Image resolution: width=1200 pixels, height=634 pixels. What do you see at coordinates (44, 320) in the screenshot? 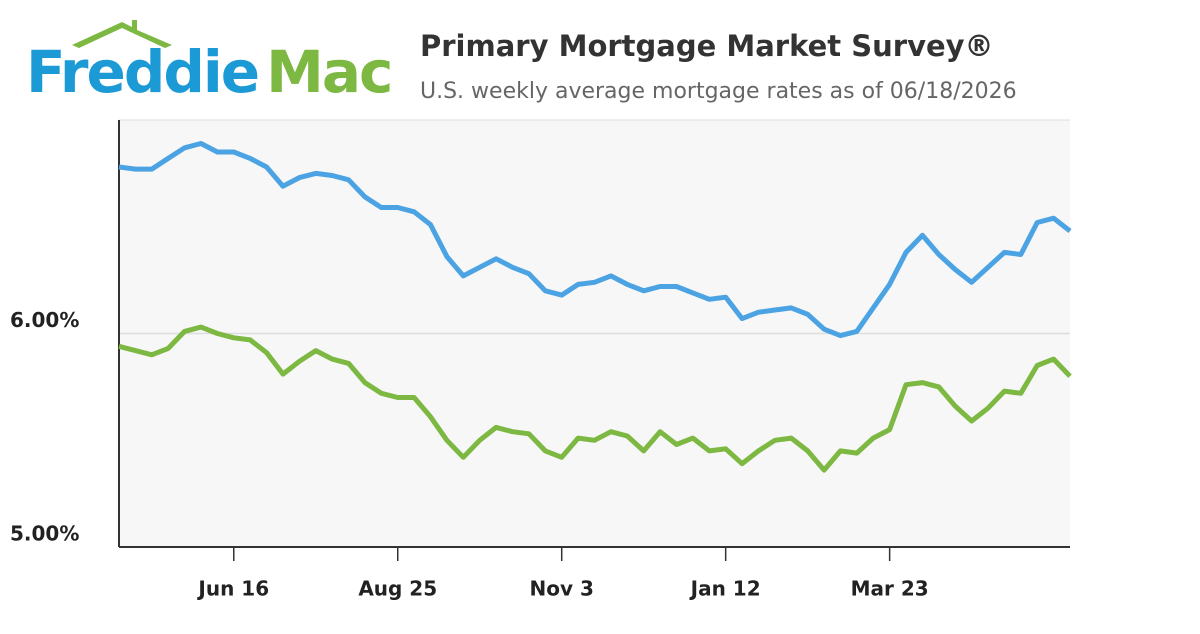
I see `y-tick-label: 6.00%` at bounding box center [44, 320].